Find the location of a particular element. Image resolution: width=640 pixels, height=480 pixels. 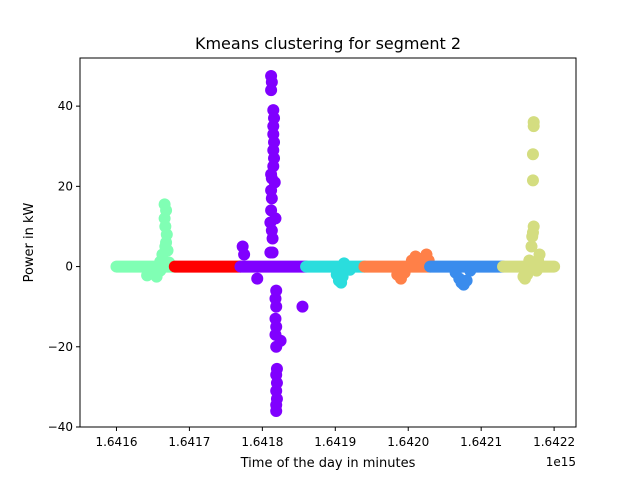

x-tick-label: 1.6420 is located at coordinates (408, 442).